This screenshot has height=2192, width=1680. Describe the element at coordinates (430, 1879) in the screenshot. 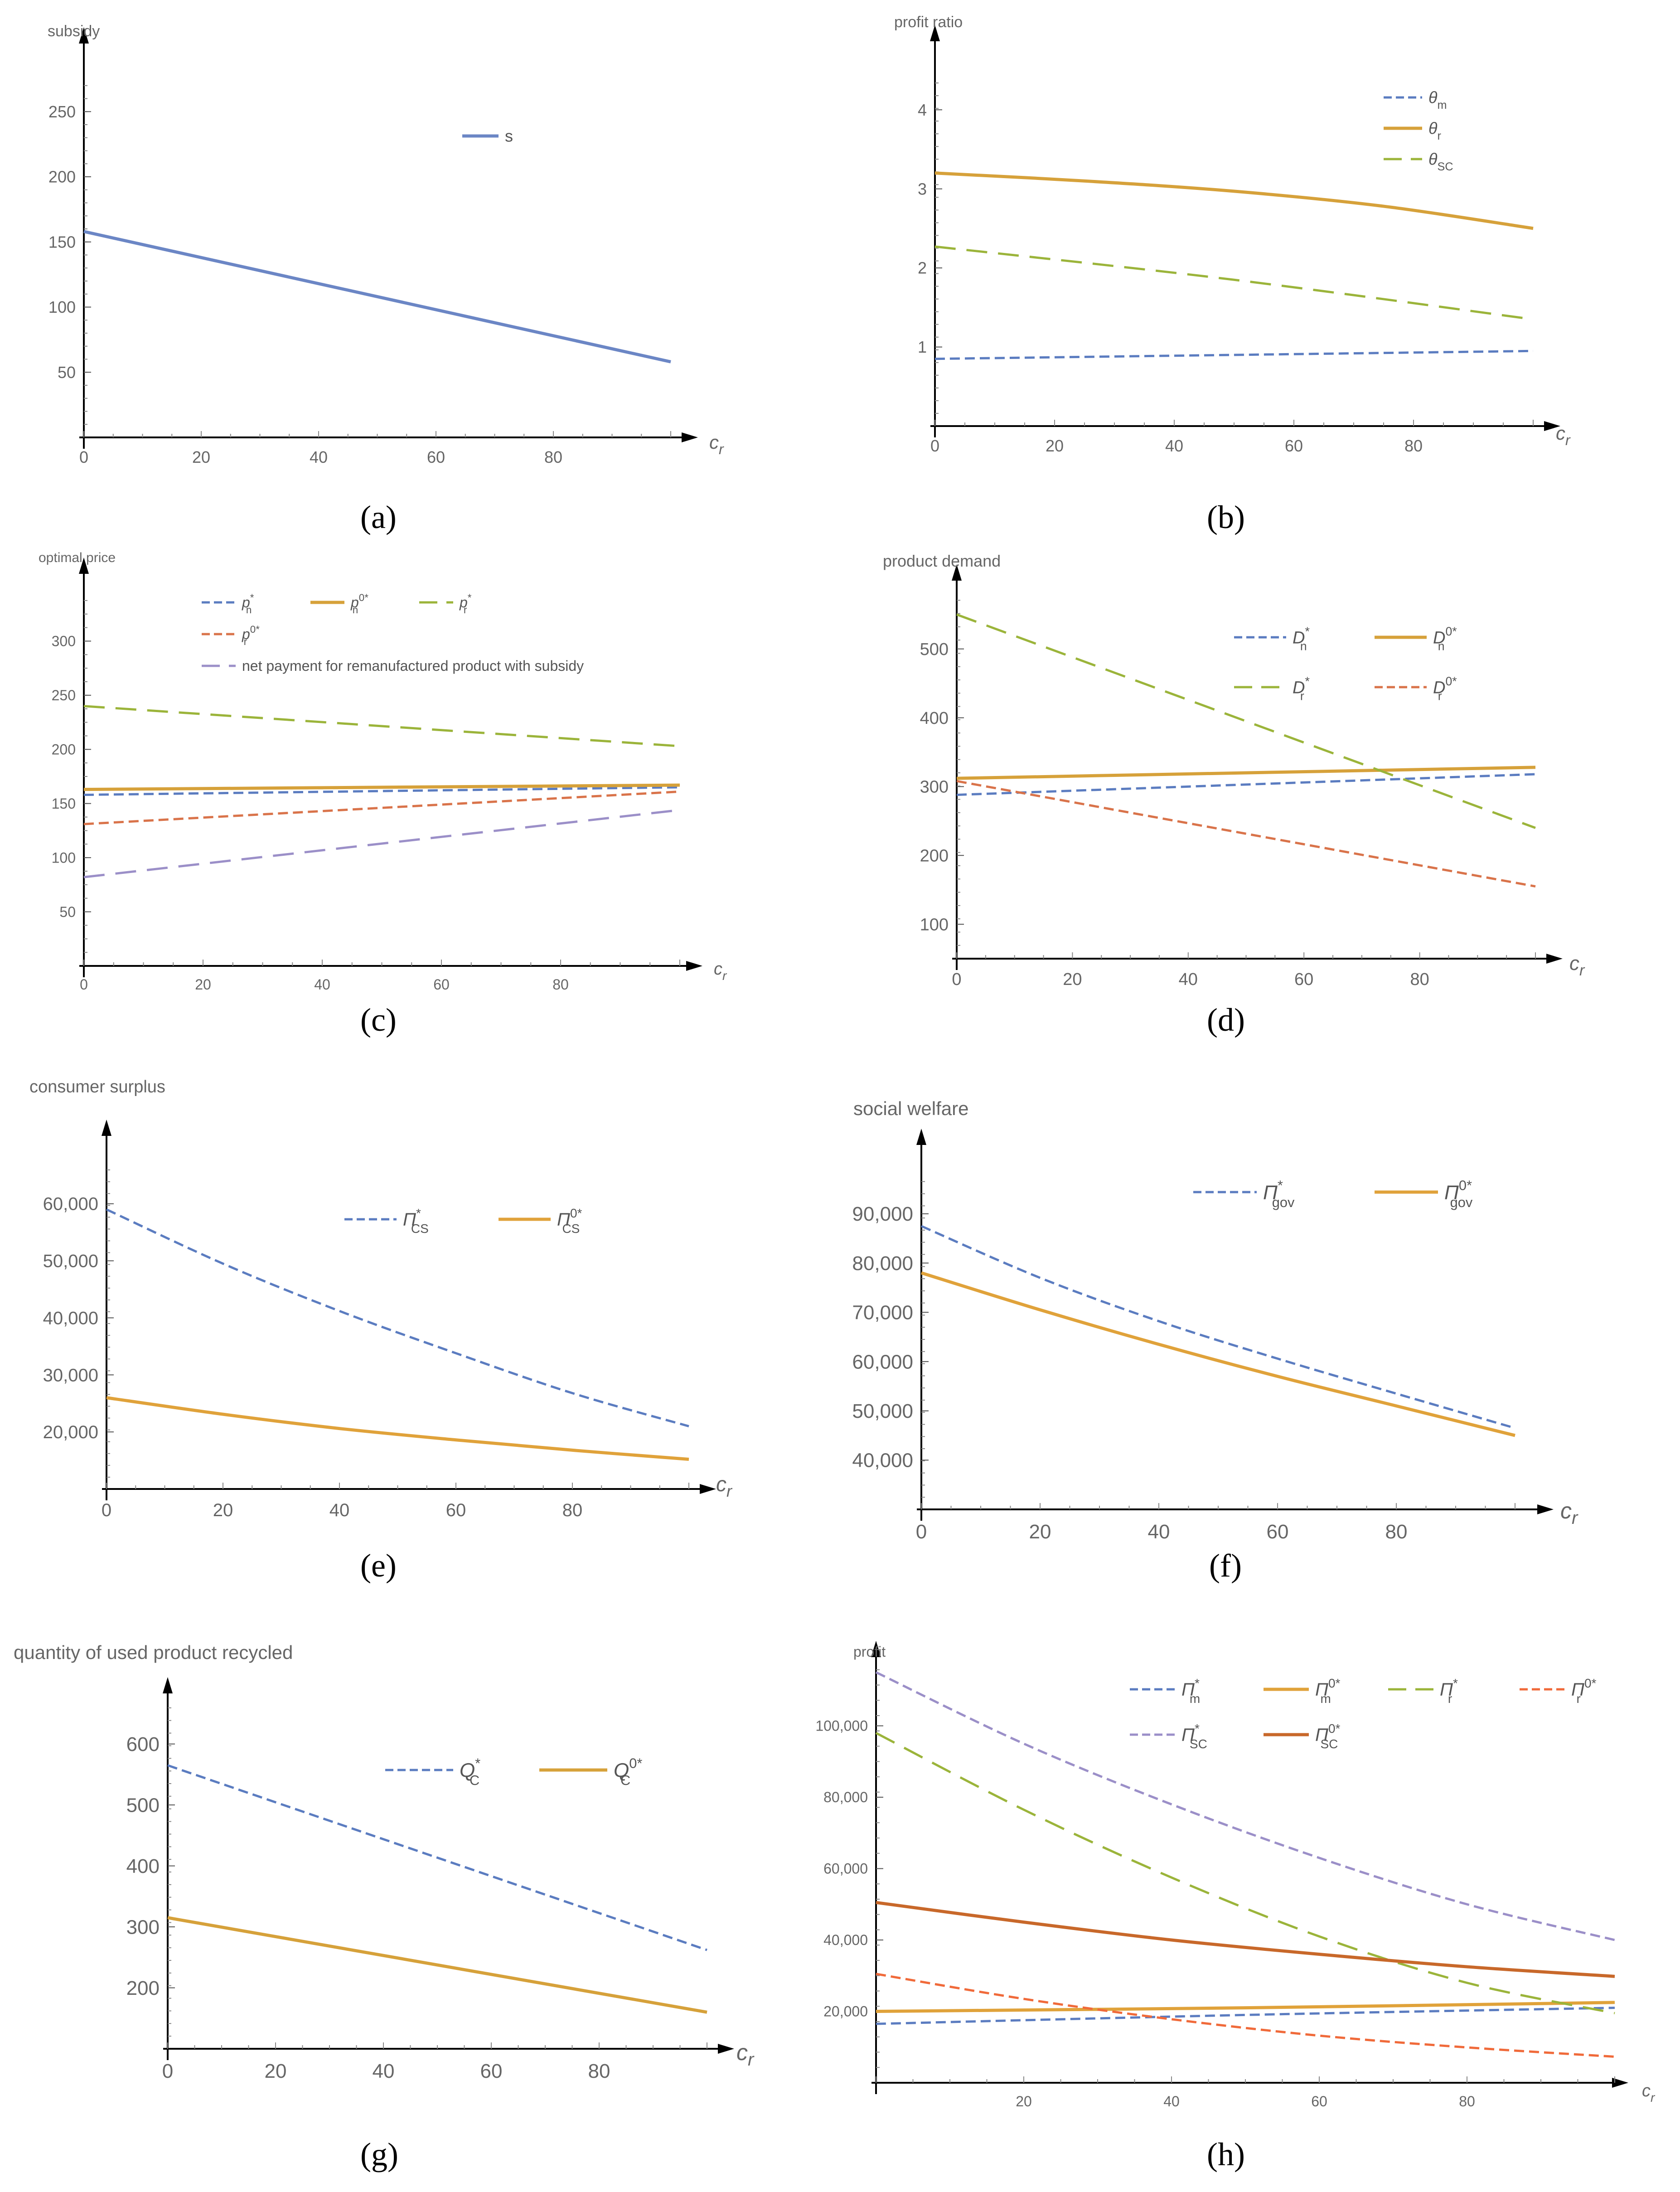

I see `axes-g: 200 300 400 500 600 0 20 40 60 80` at that location.